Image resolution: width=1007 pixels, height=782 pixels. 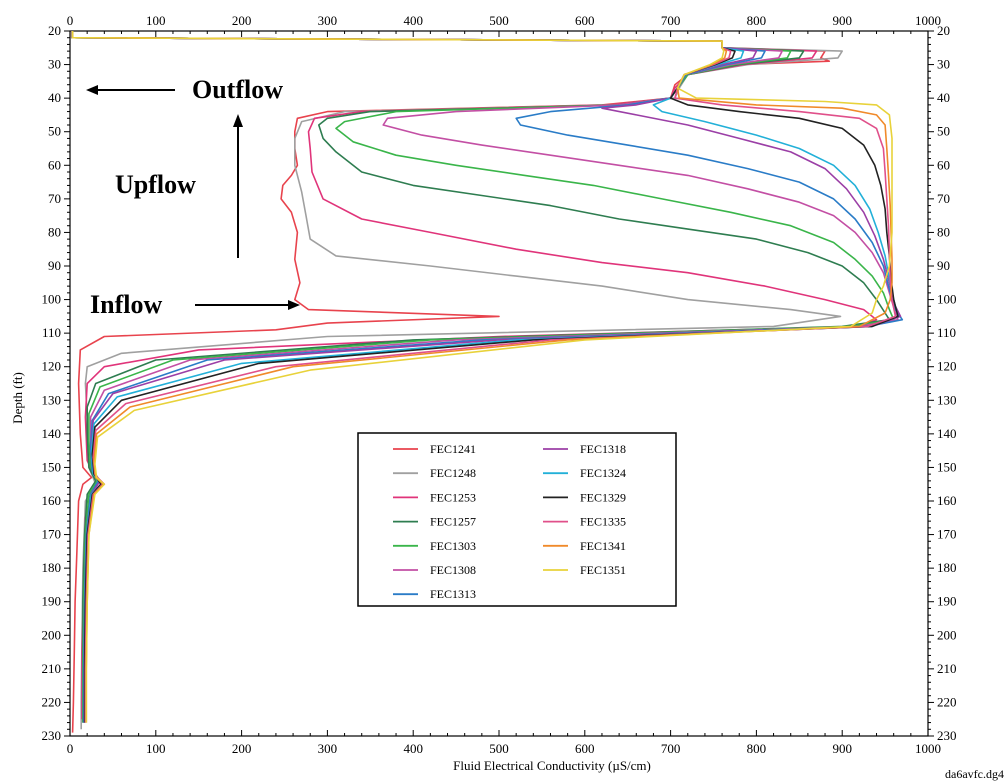 What do you see at coordinates (943, 164) in the screenshot?
I see `y-tick-label-right: 60` at bounding box center [943, 164].